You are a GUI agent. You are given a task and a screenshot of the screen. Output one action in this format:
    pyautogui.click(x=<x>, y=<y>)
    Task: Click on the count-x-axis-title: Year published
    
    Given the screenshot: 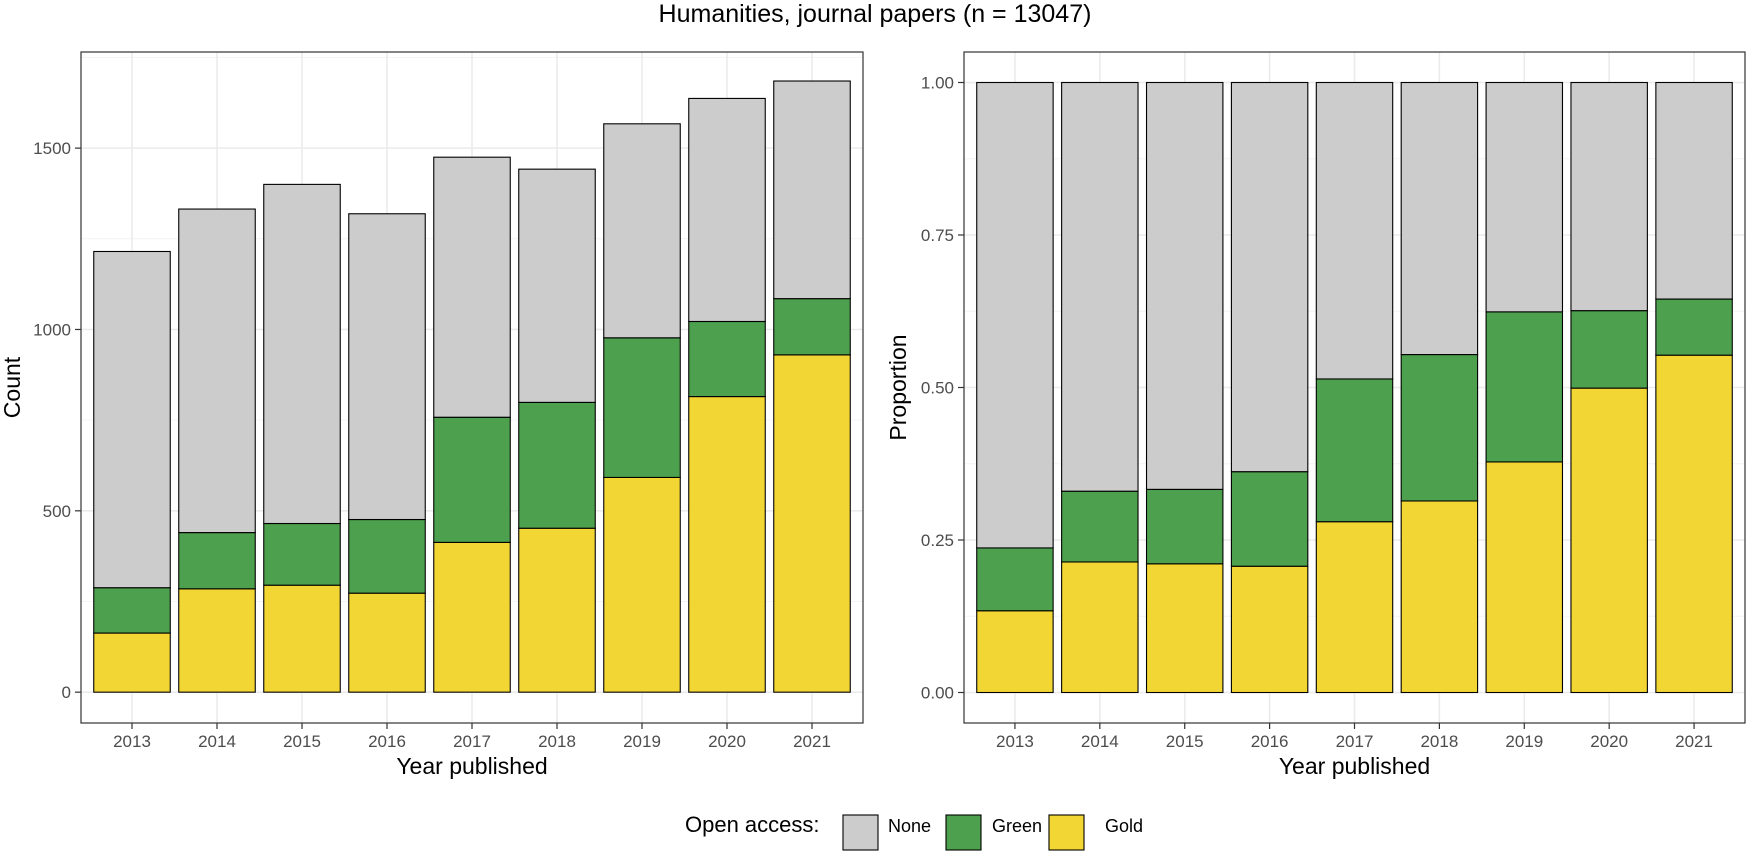 What is the action you would take?
    pyautogui.click(x=471, y=766)
    